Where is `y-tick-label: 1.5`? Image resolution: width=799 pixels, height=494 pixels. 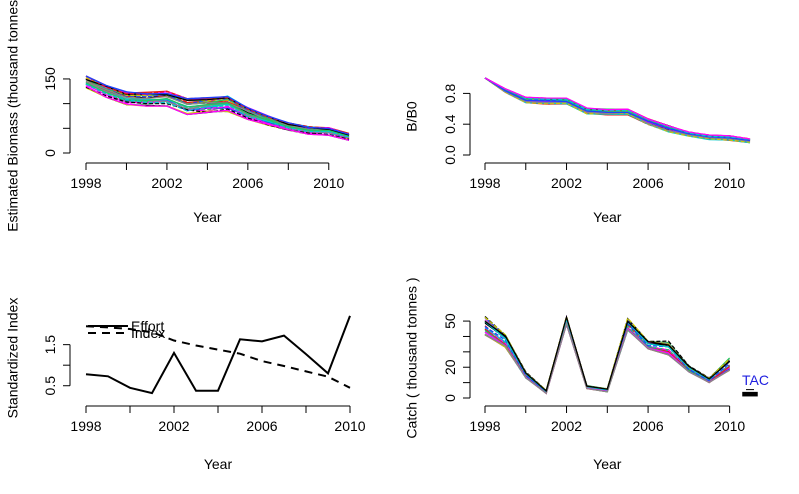
y-tick-label: 1.5 is located at coordinates (50, 345).